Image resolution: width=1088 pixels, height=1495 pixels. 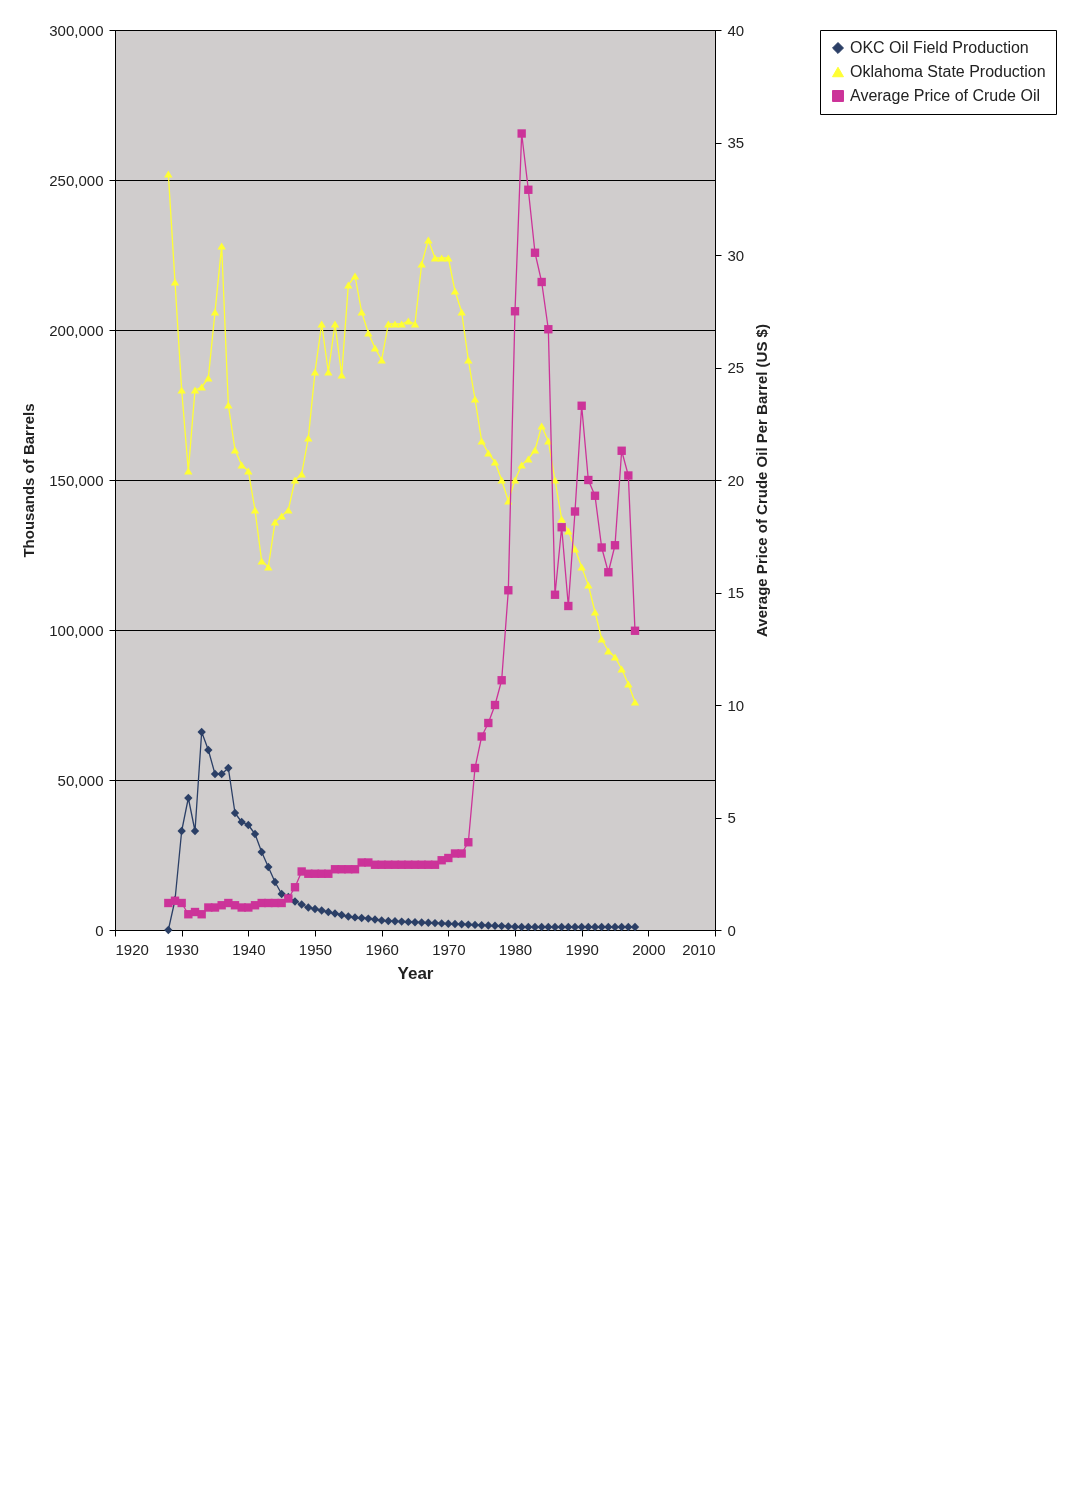 I want to click on x-tick-label: 1920, so click(x=132, y=949).